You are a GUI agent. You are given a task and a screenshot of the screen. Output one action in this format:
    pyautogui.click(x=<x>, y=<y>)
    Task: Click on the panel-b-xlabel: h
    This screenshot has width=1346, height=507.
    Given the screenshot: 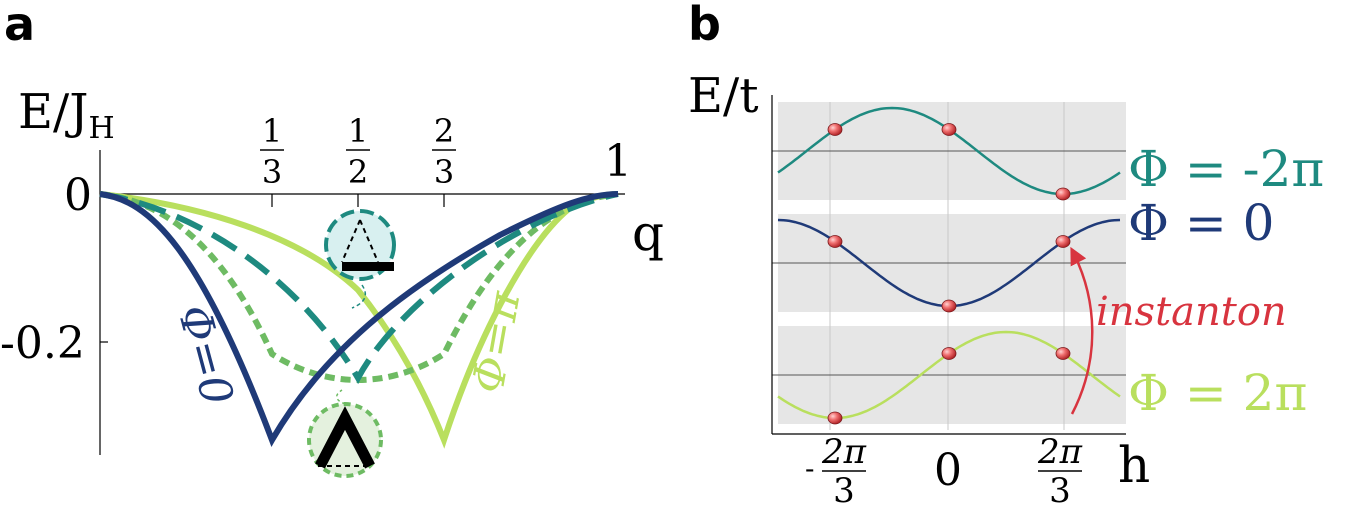 What is the action you would take?
    pyautogui.click(x=1134, y=465)
    